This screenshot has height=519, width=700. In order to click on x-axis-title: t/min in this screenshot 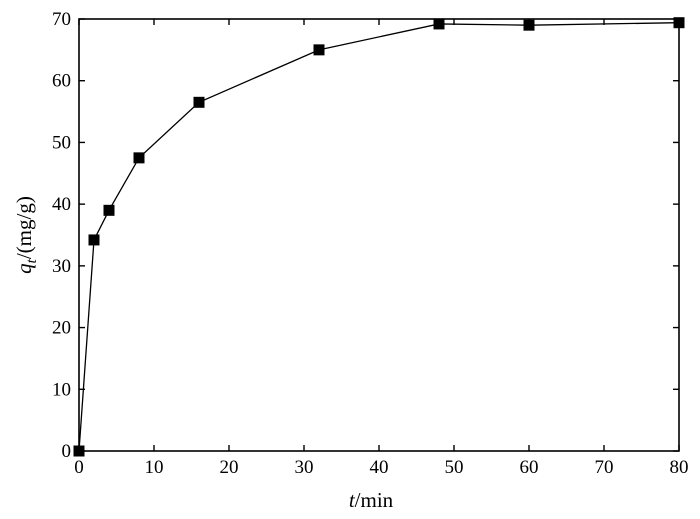, I will do `click(371, 500)`.